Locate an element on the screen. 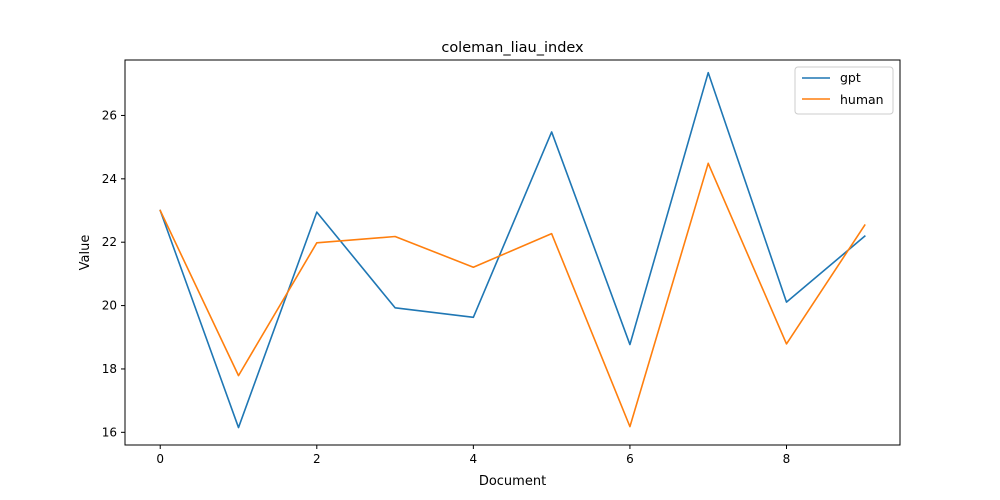  y-tick-label: 22 is located at coordinates (109, 242).